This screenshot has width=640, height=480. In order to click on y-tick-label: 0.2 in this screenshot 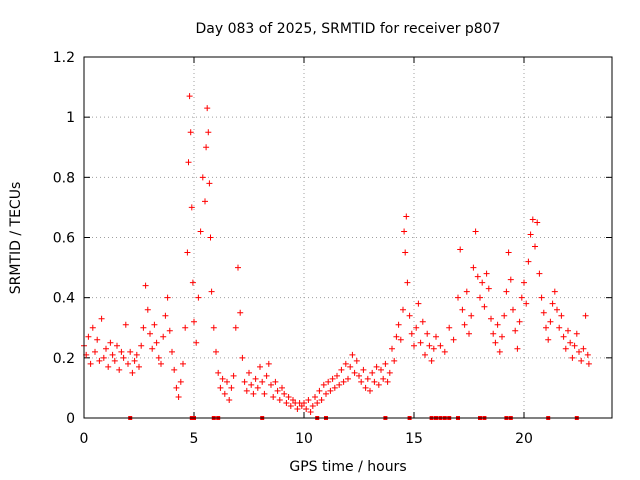, I will do `click(64, 359)`.